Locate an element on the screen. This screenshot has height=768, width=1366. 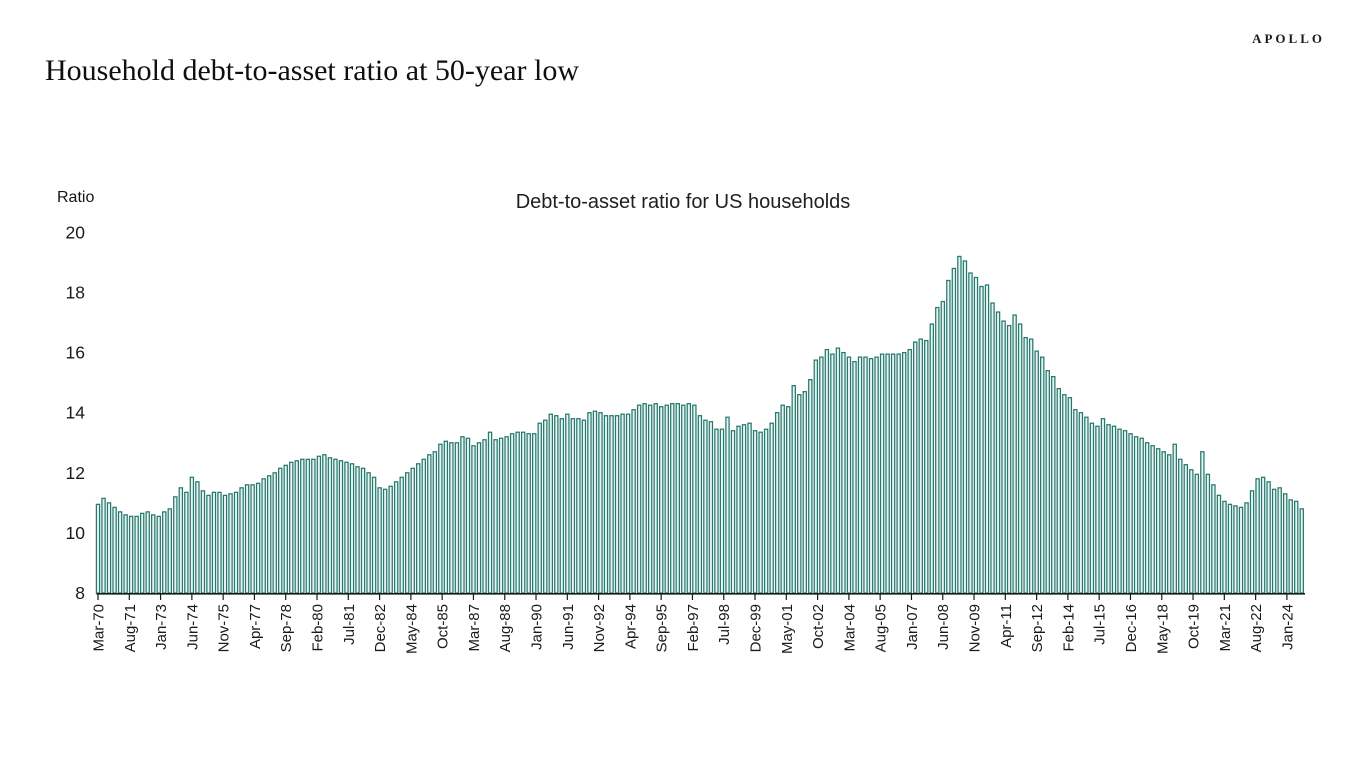
y-tick-label: 20 is located at coordinates (76, 232).